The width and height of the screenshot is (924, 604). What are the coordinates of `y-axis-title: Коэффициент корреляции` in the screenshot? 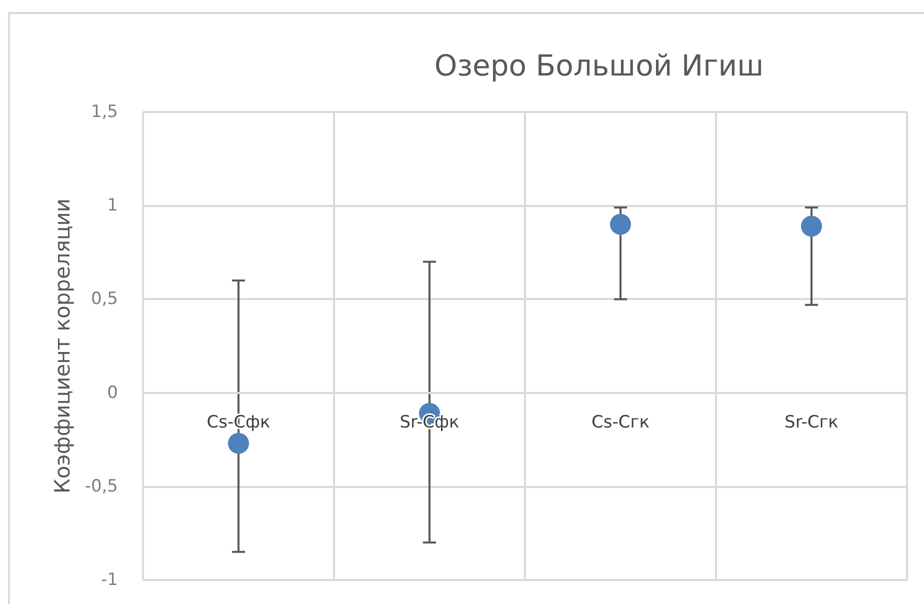 It's located at (62, 346).